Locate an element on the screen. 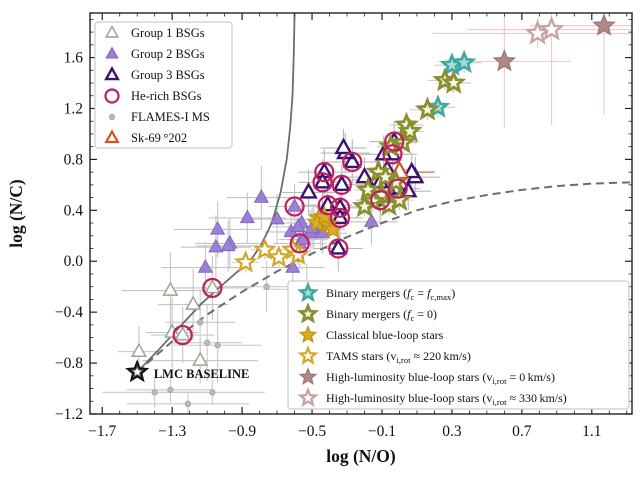 Image resolution: width=640 pixels, height=487 pixels. x-tick-label: −0.1 is located at coordinates (382, 431).